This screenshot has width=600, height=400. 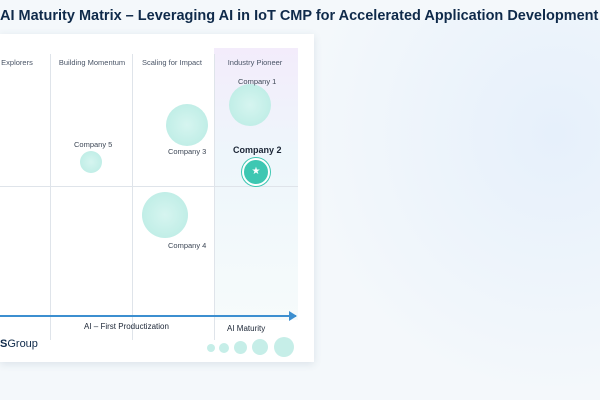 I want to click on x-axis-label: AI – First Productization, so click(x=126, y=326).